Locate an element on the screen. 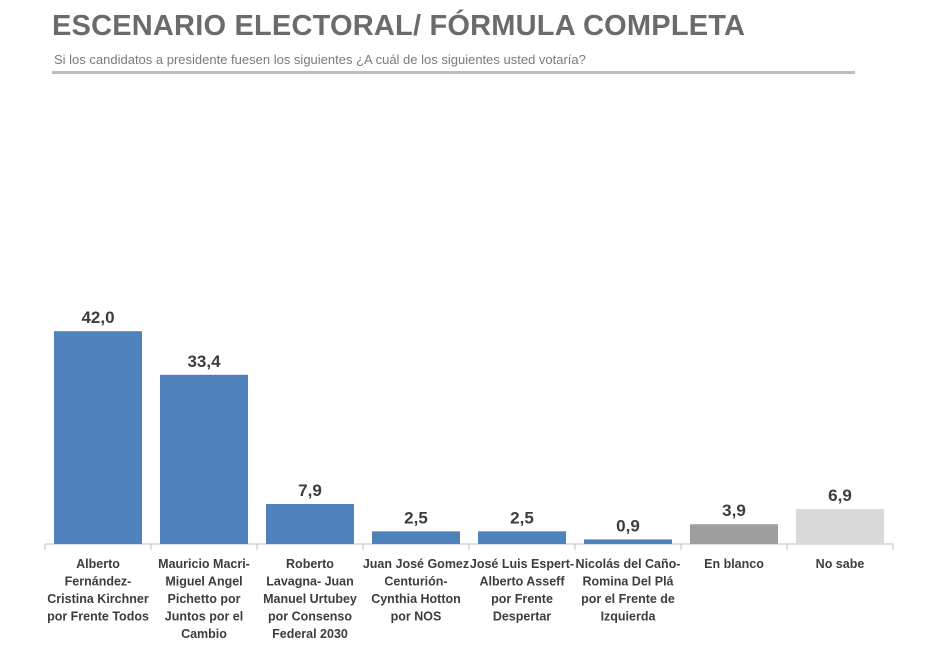 This screenshot has width=930, height=667. data-label-2: 7,9 is located at coordinates (310, 490).